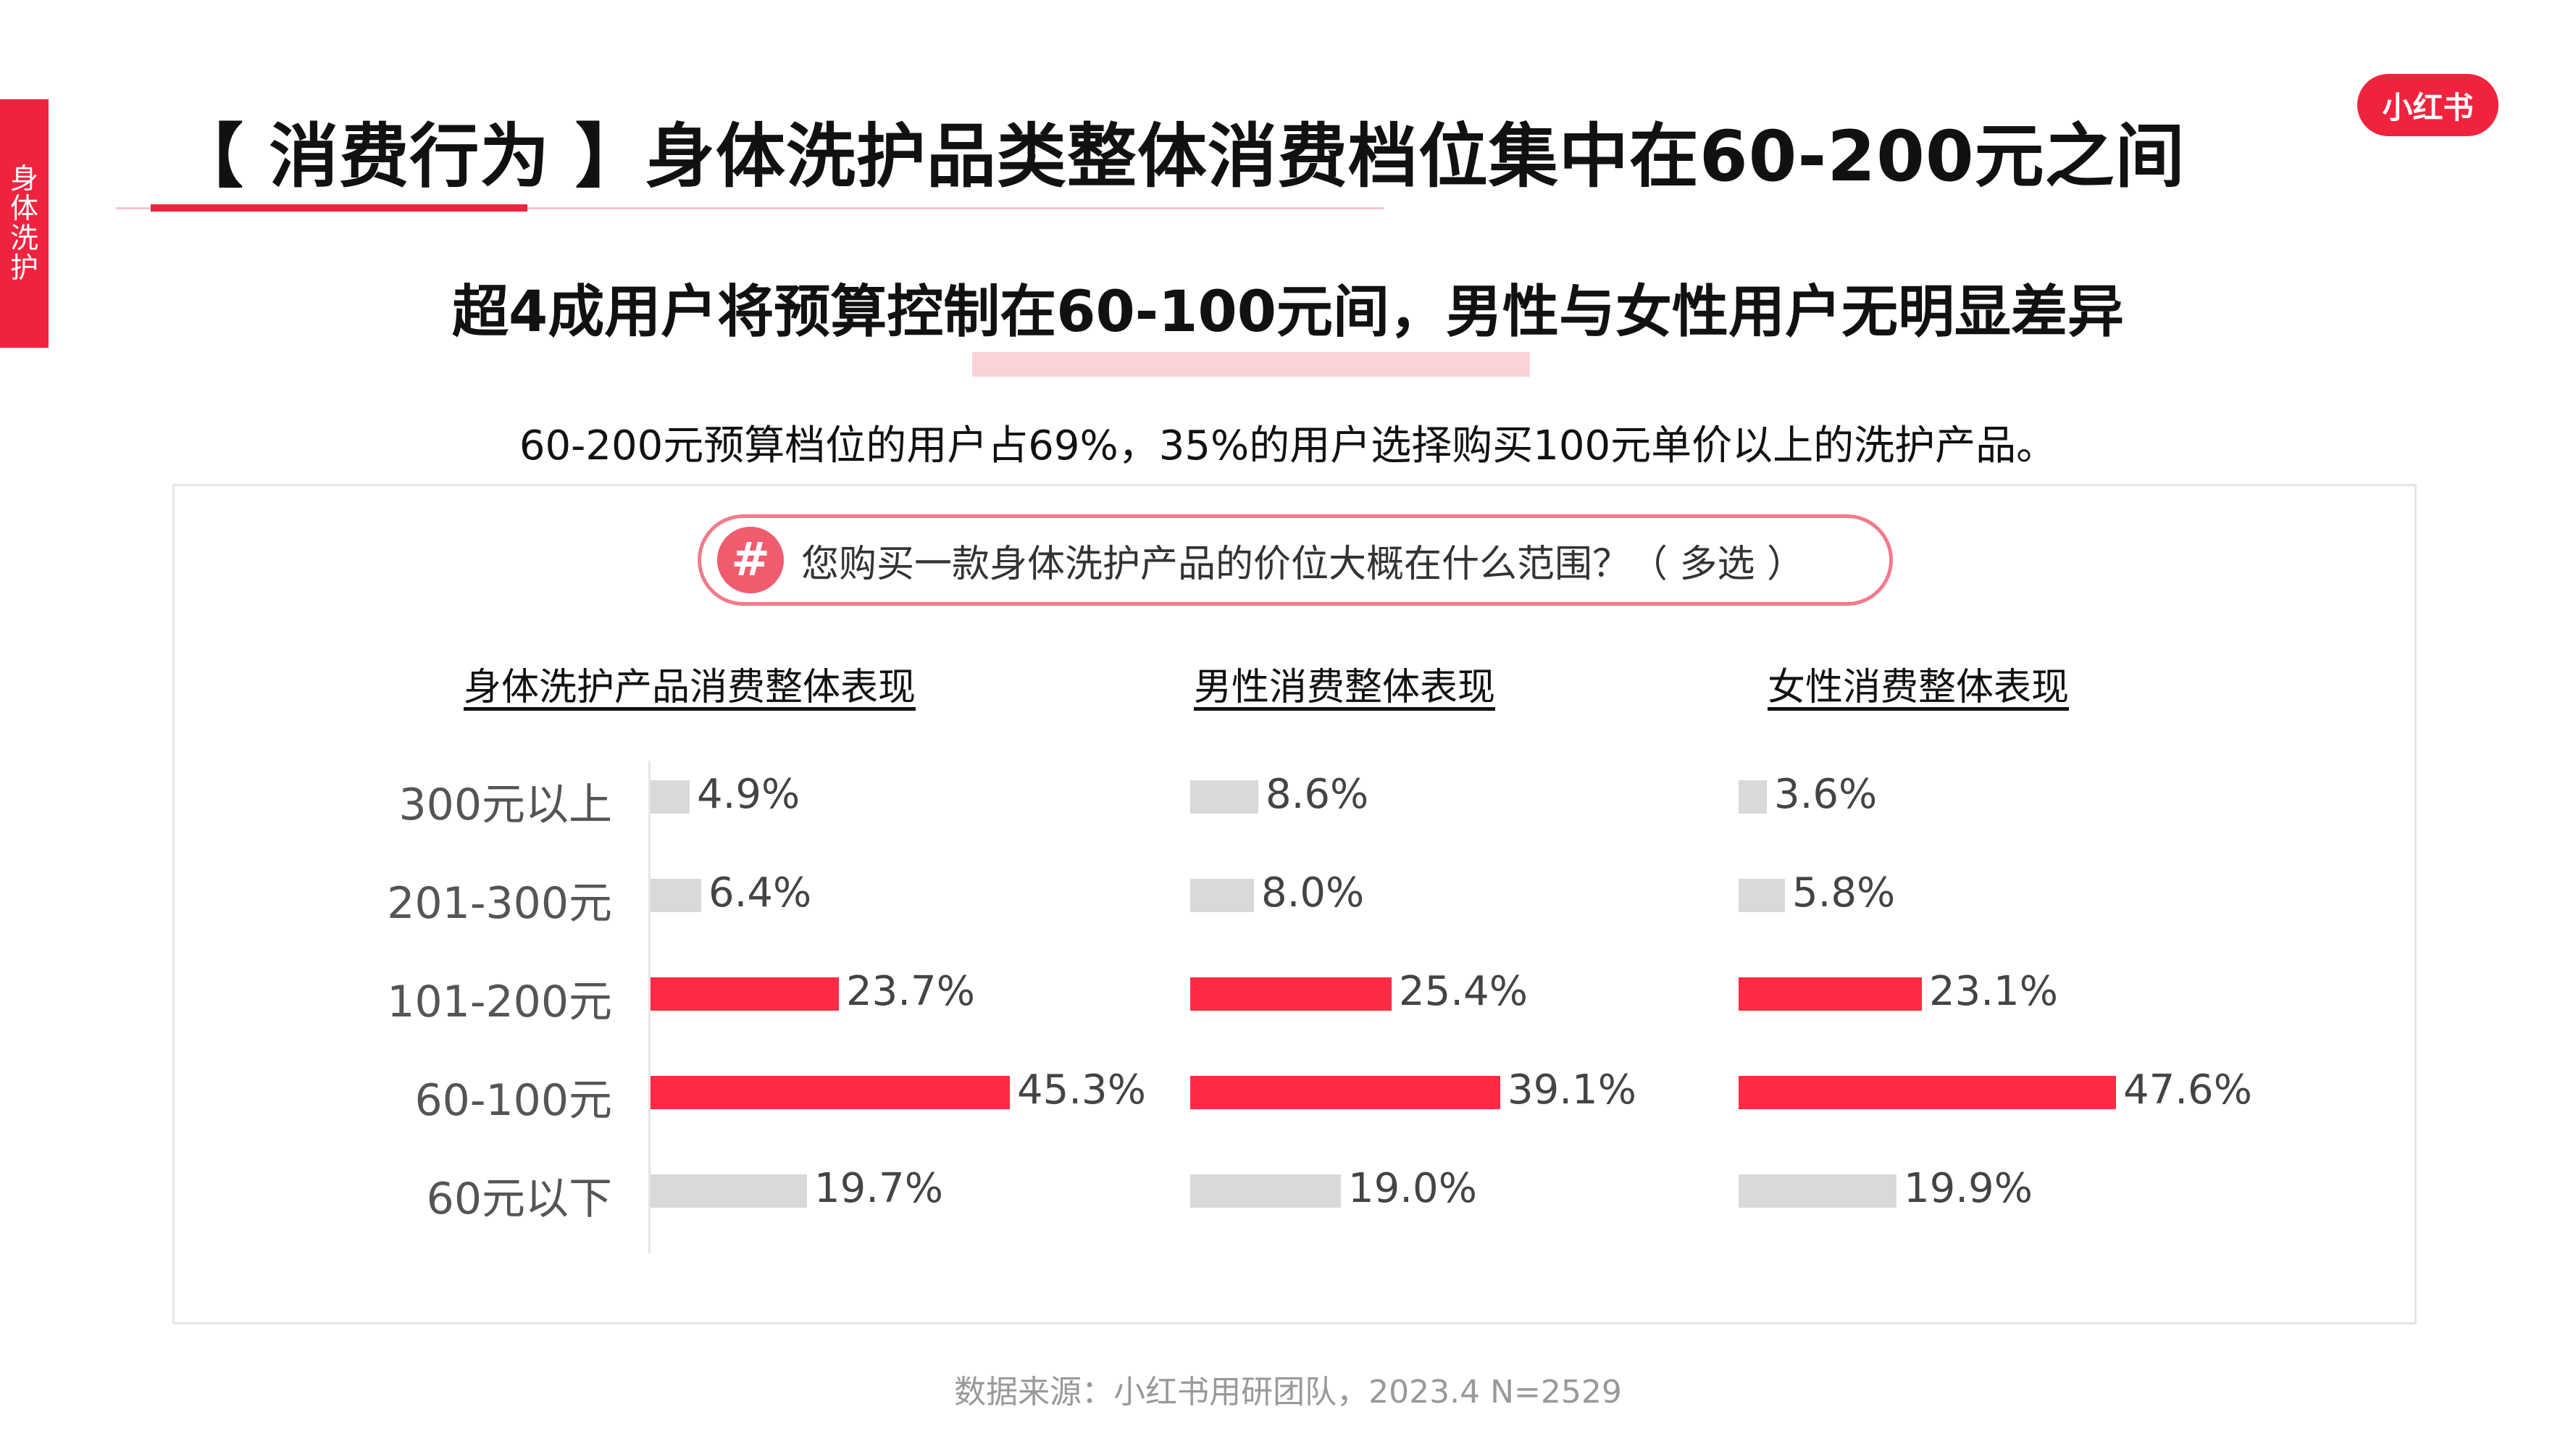  I want to click on value-label: 39.1%, so click(1571, 1090).